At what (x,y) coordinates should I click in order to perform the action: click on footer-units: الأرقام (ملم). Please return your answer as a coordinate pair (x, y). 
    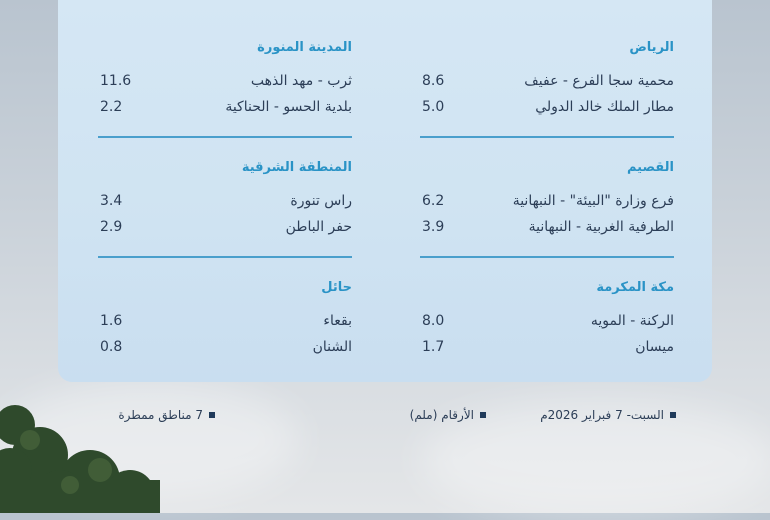
    Looking at the image, I should click on (448, 415).